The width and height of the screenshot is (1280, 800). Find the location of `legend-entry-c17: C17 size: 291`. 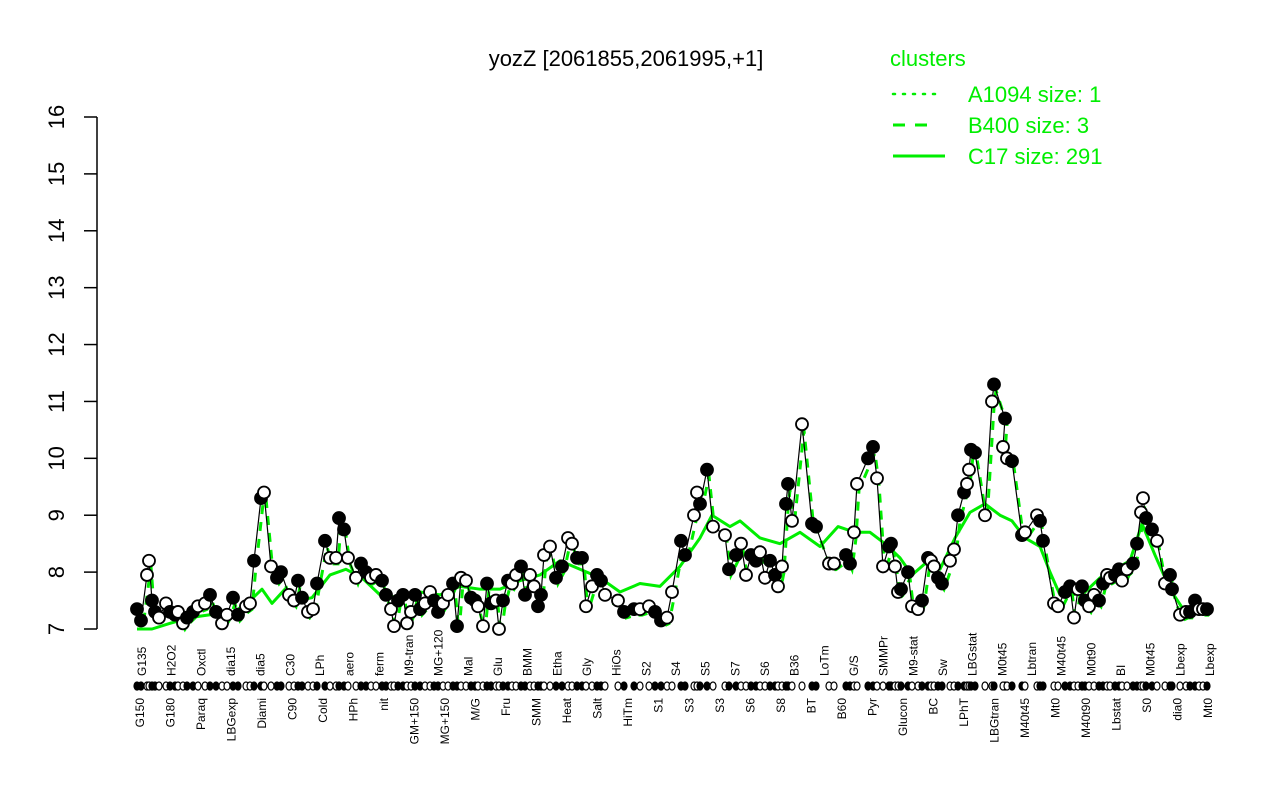

legend-entry-c17: C17 size: 291 is located at coordinates (1035, 156).